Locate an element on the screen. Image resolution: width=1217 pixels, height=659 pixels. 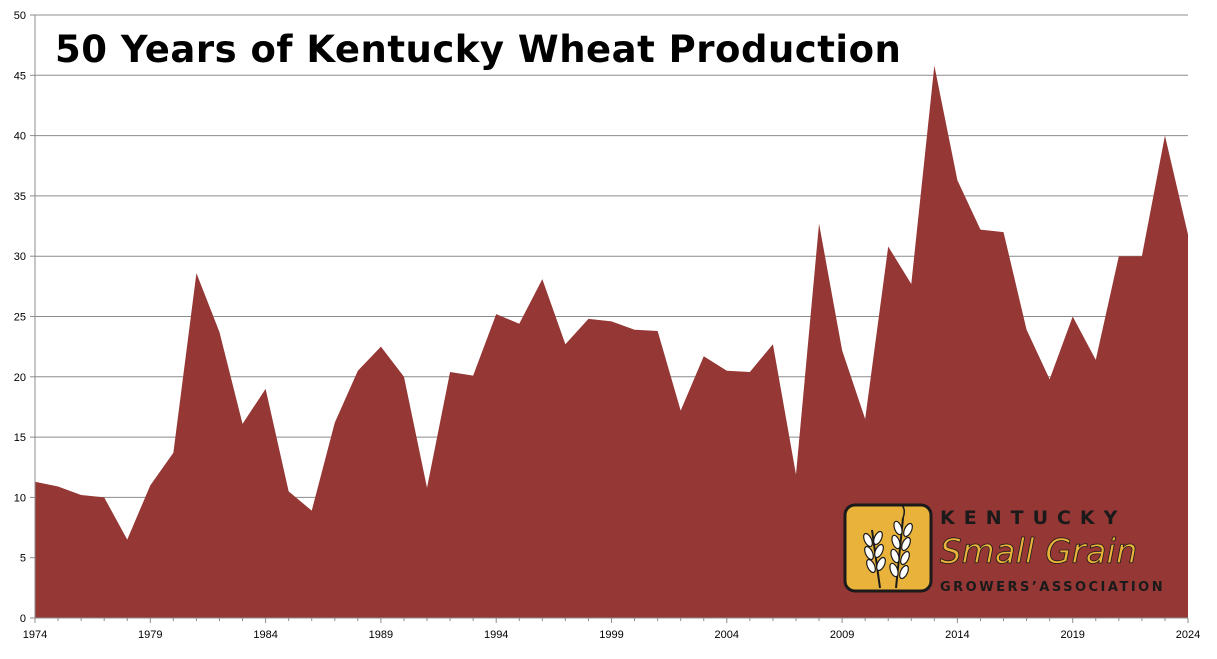
x-tick-label-2019: 2019 is located at coordinates (1072, 635).